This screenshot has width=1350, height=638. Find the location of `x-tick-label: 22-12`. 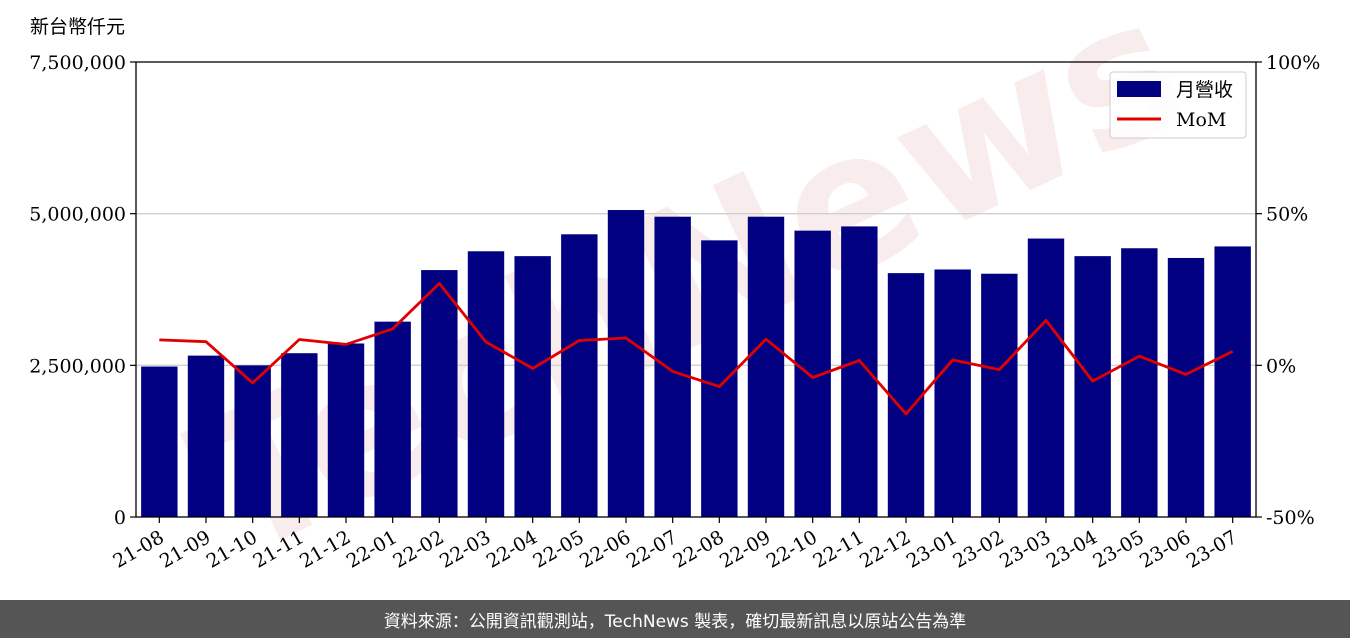

x-tick-label: 22-12 is located at coordinates (885, 549).